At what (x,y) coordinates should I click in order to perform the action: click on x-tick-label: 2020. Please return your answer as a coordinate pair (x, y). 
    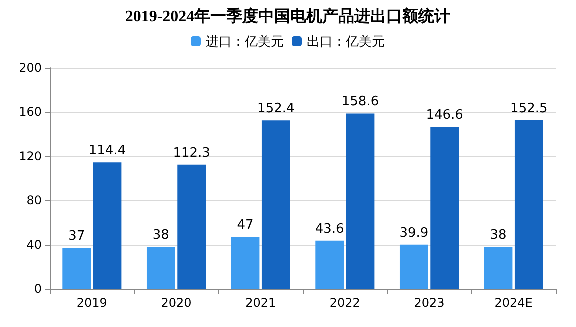
    Looking at the image, I should click on (176, 303).